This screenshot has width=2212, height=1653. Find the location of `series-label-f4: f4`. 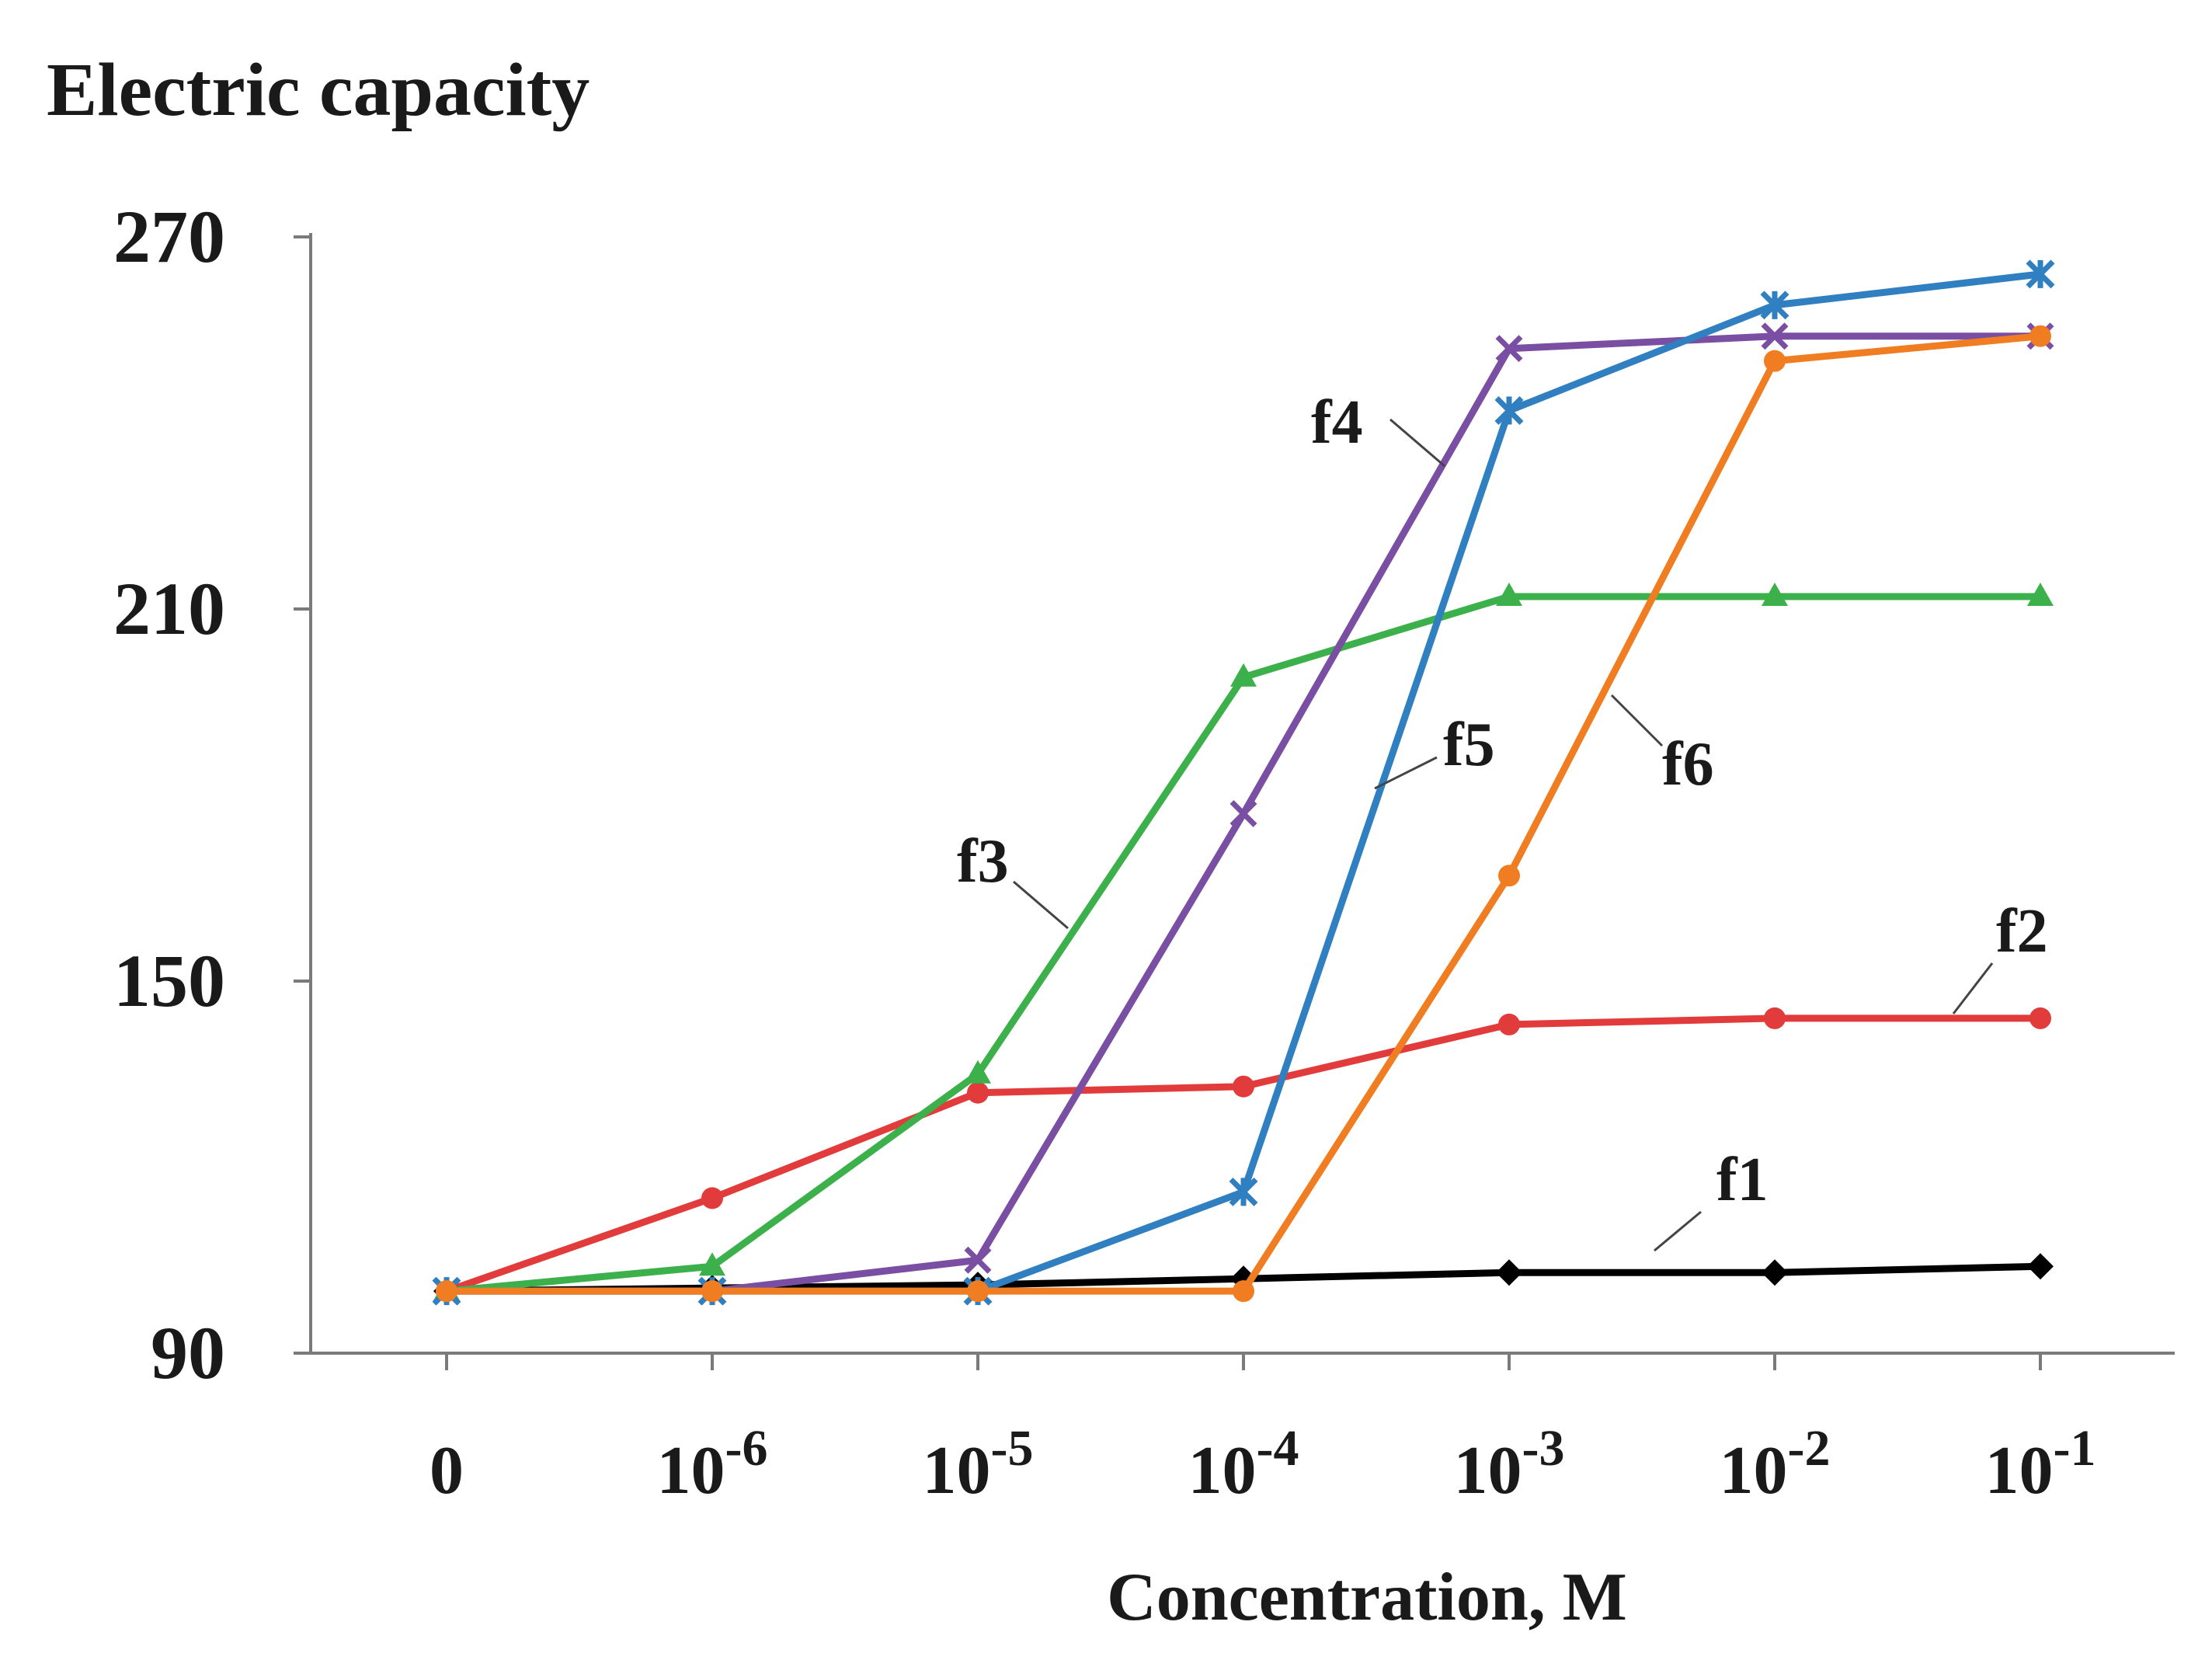

series-label-f4: f4 is located at coordinates (1337, 422).